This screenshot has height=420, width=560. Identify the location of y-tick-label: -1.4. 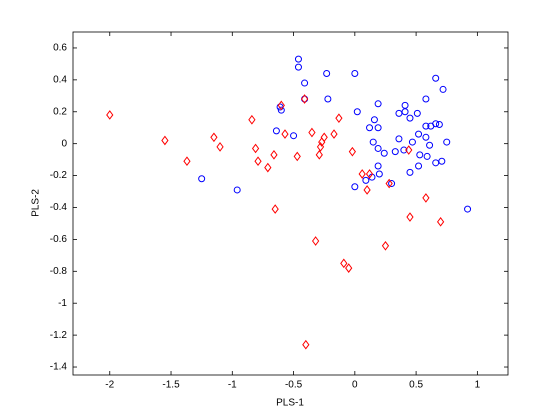
(59, 367).